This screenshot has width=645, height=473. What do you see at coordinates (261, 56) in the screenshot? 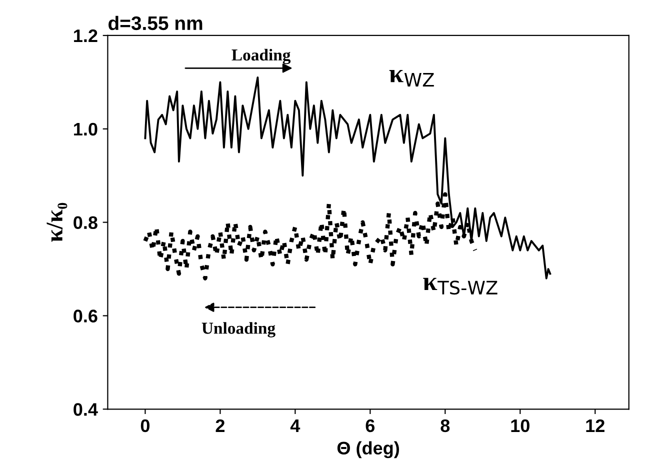
I see `annotation: Loading` at bounding box center [261, 56].